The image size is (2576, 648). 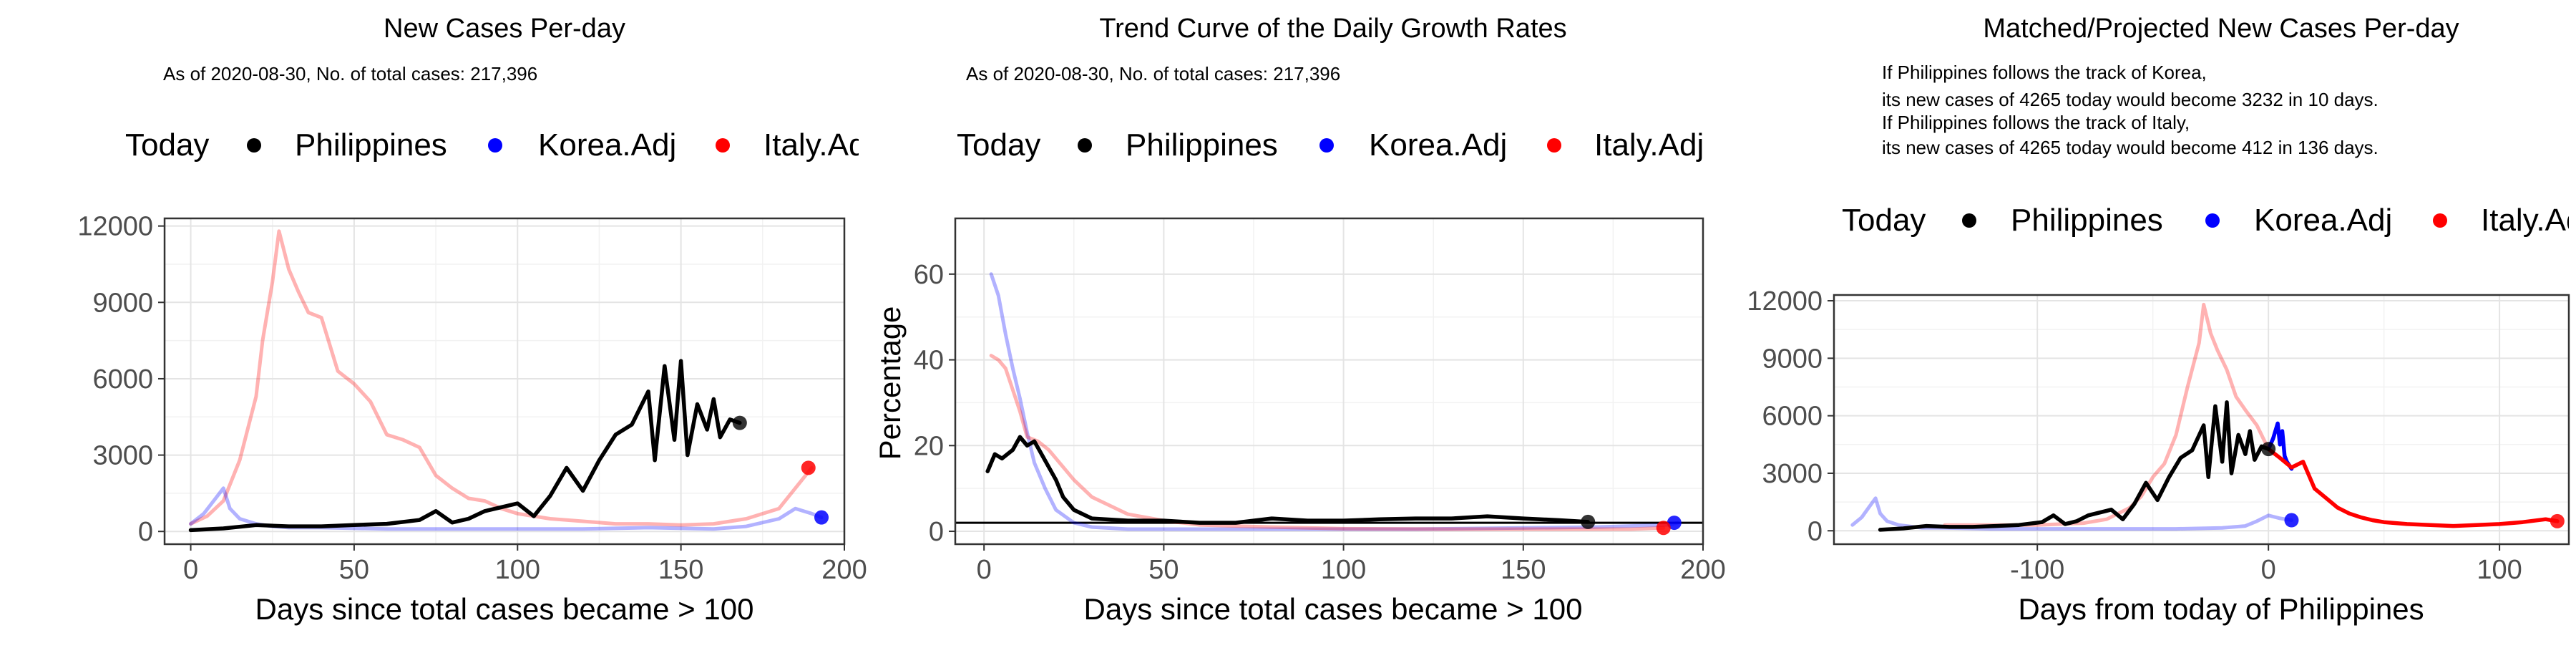 I want to click on y-tick-label: 40, so click(x=929, y=361).